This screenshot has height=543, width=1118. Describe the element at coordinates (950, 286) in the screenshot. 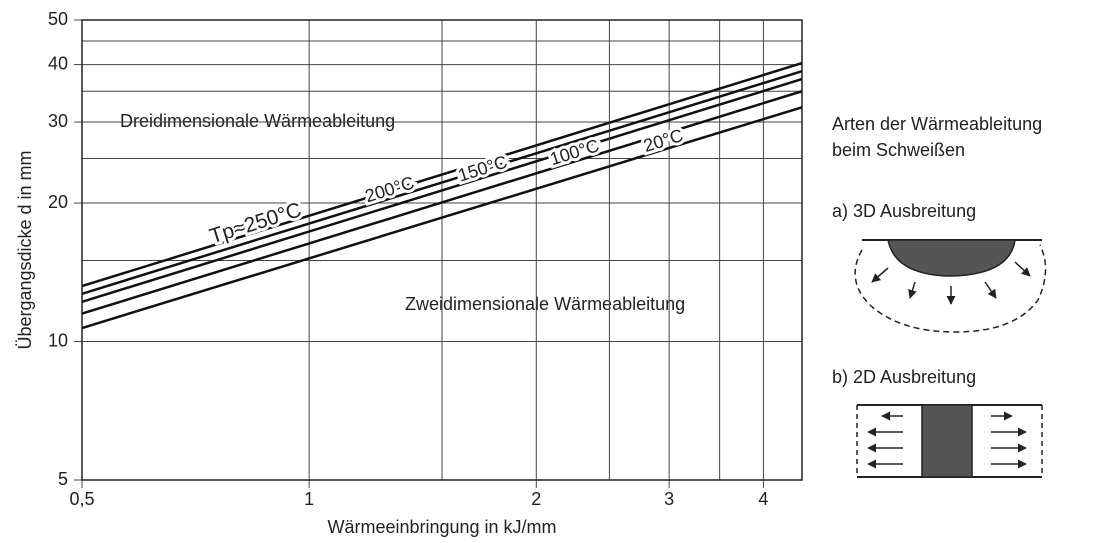

I see `diagram-3d` at that location.